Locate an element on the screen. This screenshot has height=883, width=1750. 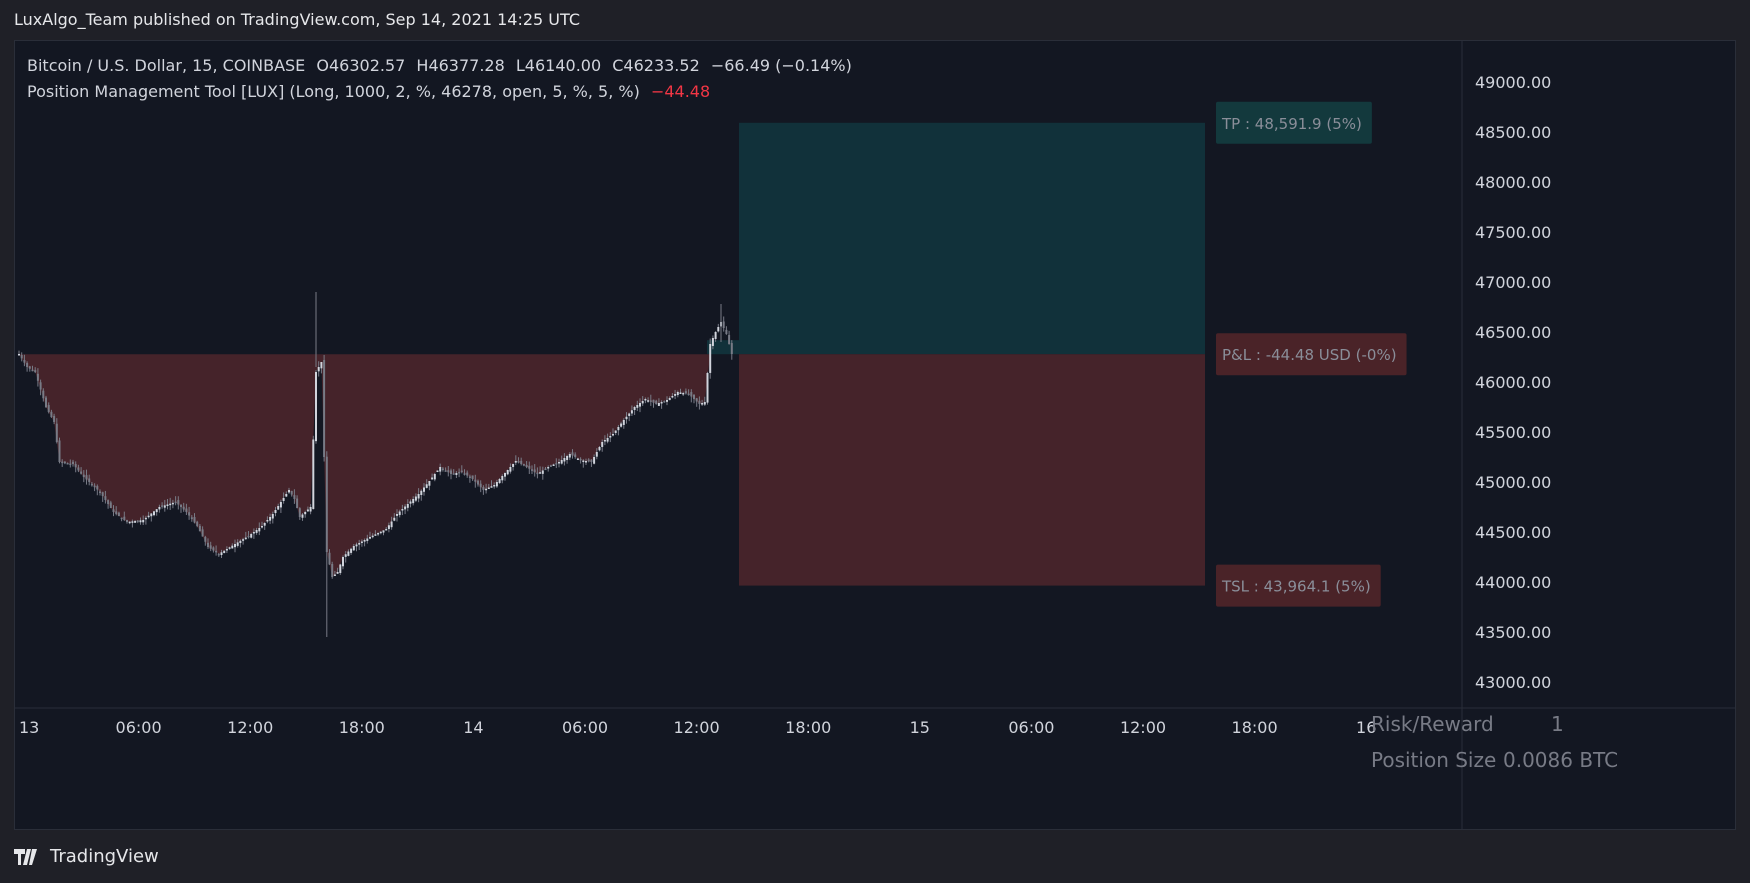
time-tick-label: 18:00 is located at coordinates (1255, 727).